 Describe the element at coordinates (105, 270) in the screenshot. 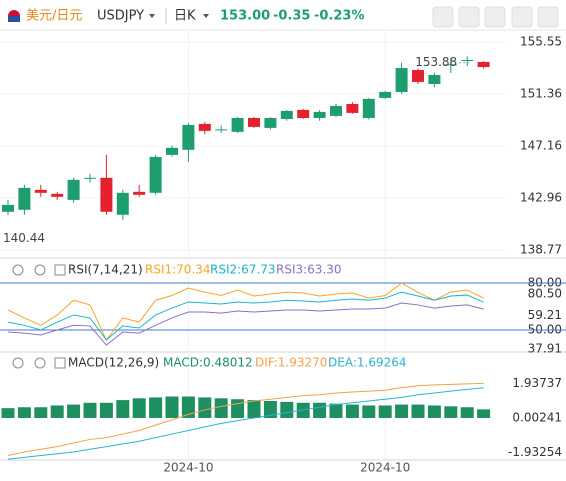

I see `indicator-title: RSI(7,14,21)` at that location.